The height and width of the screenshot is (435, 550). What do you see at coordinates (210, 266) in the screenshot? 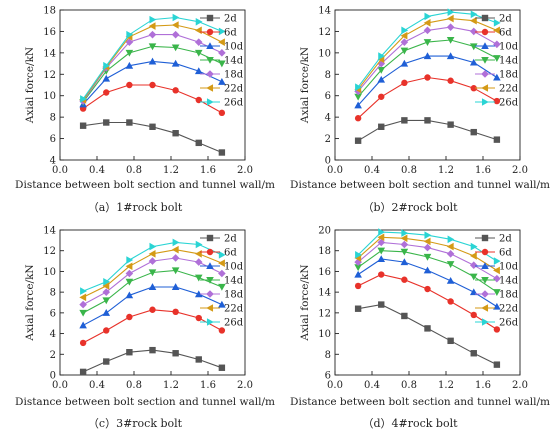
I see `legend-marker-10d` at bounding box center [210, 266].